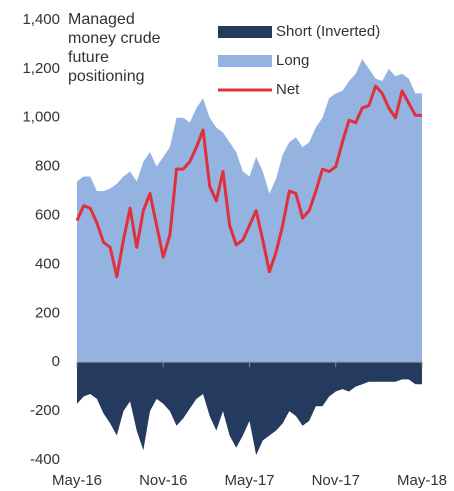 This screenshot has height=491, width=454. Describe the element at coordinates (45, 459) in the screenshot. I see `y-tick-label: -400` at that location.